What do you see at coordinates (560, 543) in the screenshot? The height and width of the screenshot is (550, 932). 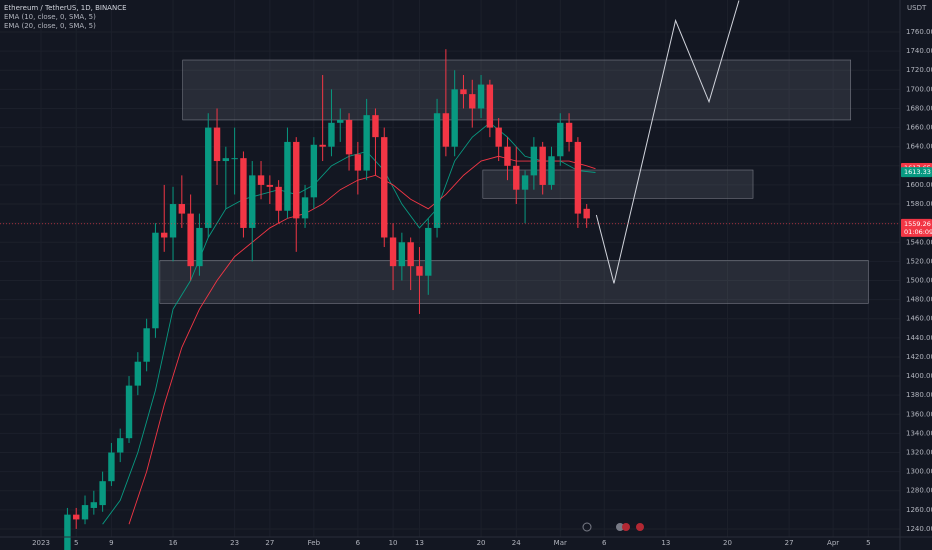 I see `x-tick-label: Mar` at bounding box center [560, 543].